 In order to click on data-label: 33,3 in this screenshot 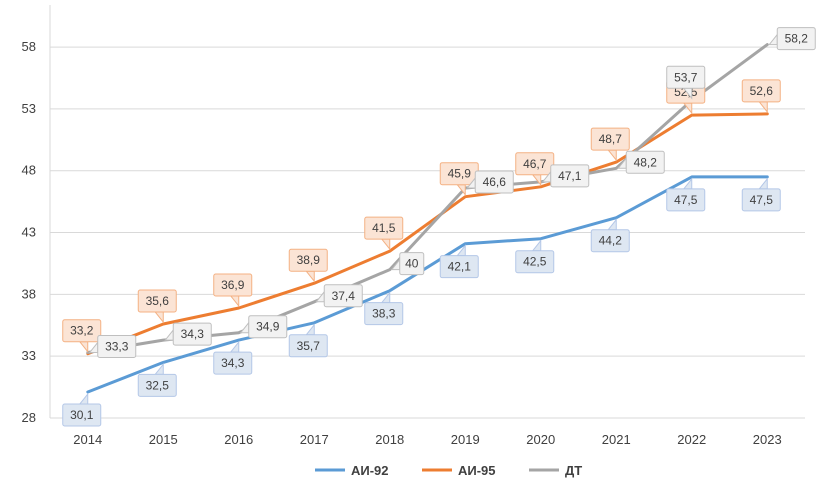, I will do `click(112, 346)`.